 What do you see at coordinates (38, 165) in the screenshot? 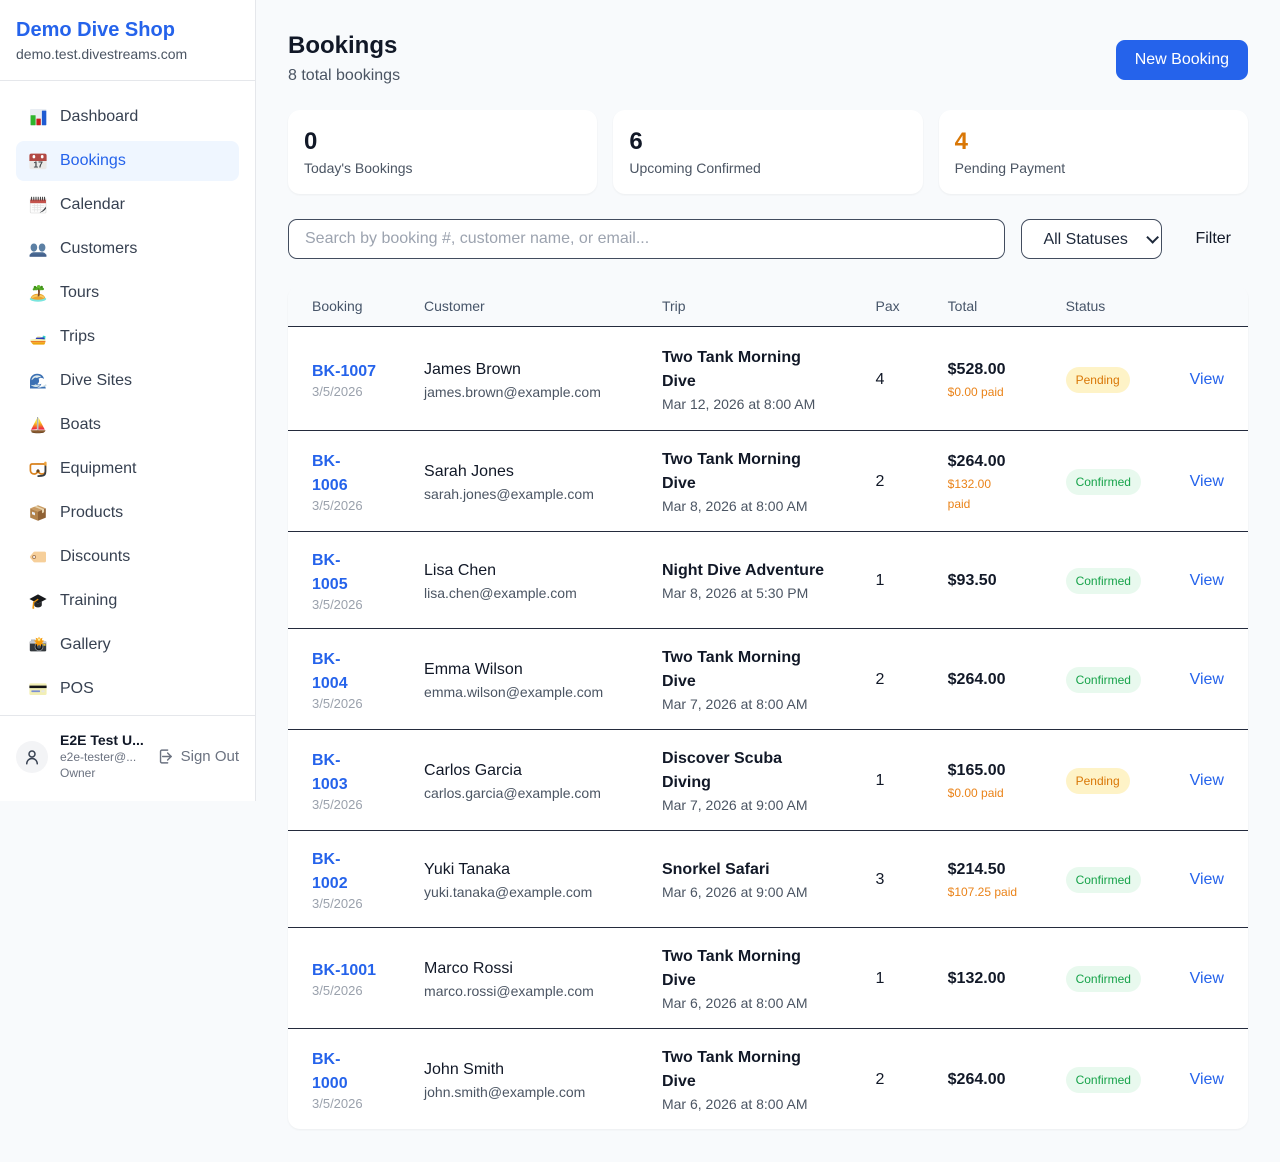
I see `svg-text: 17` at bounding box center [38, 165].